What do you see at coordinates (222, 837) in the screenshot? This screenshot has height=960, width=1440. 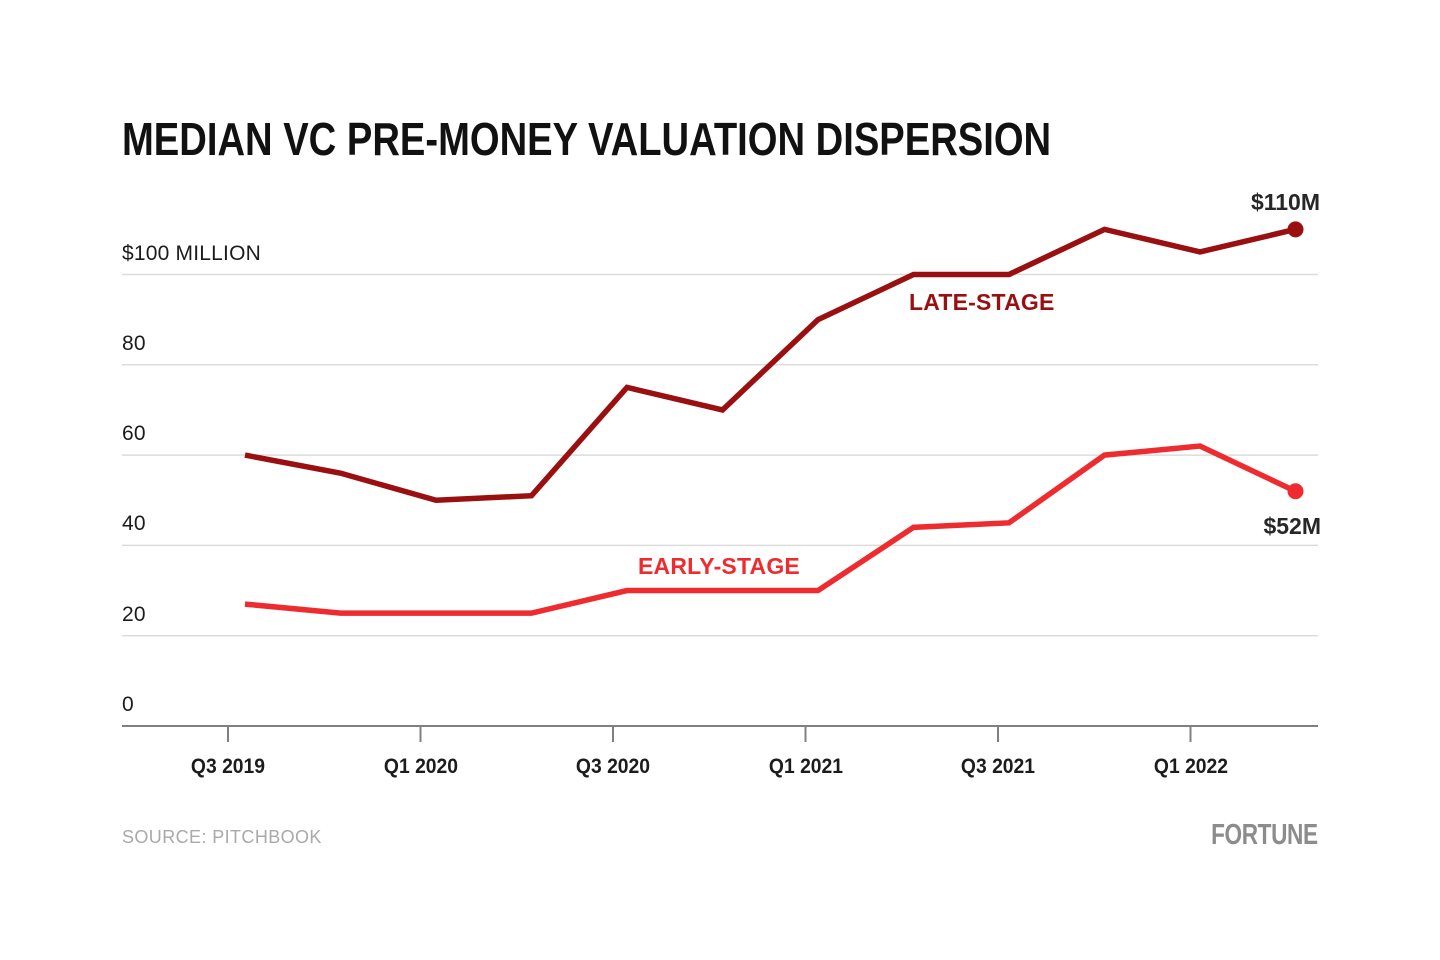 I see `source-credit: SOURCE: PITCHBOOK` at bounding box center [222, 837].